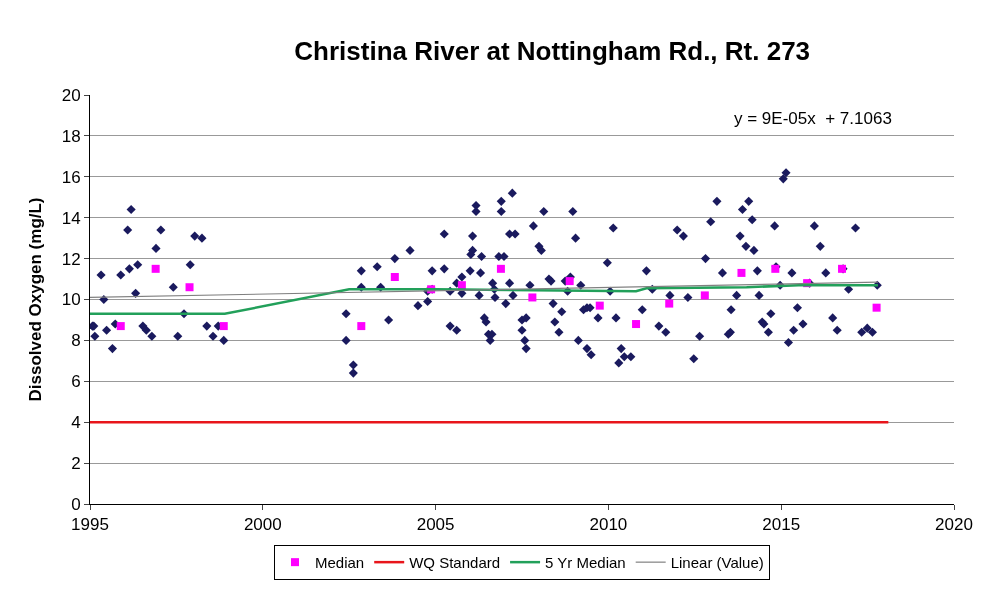 This screenshot has height=594, width=1004. I want to click on x-tick-label: 2010, so click(608, 525).